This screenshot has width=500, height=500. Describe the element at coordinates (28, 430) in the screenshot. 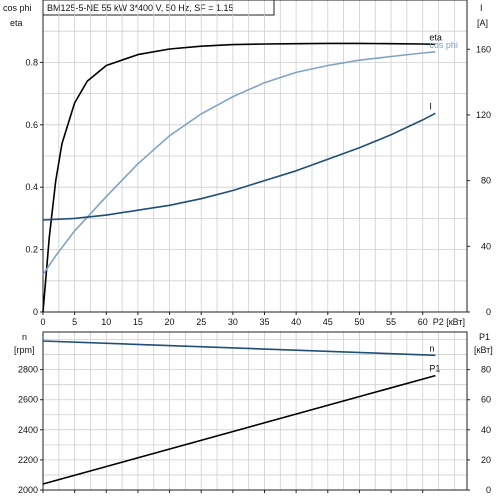

I see `lower-left-tick-label: 2400` at that location.